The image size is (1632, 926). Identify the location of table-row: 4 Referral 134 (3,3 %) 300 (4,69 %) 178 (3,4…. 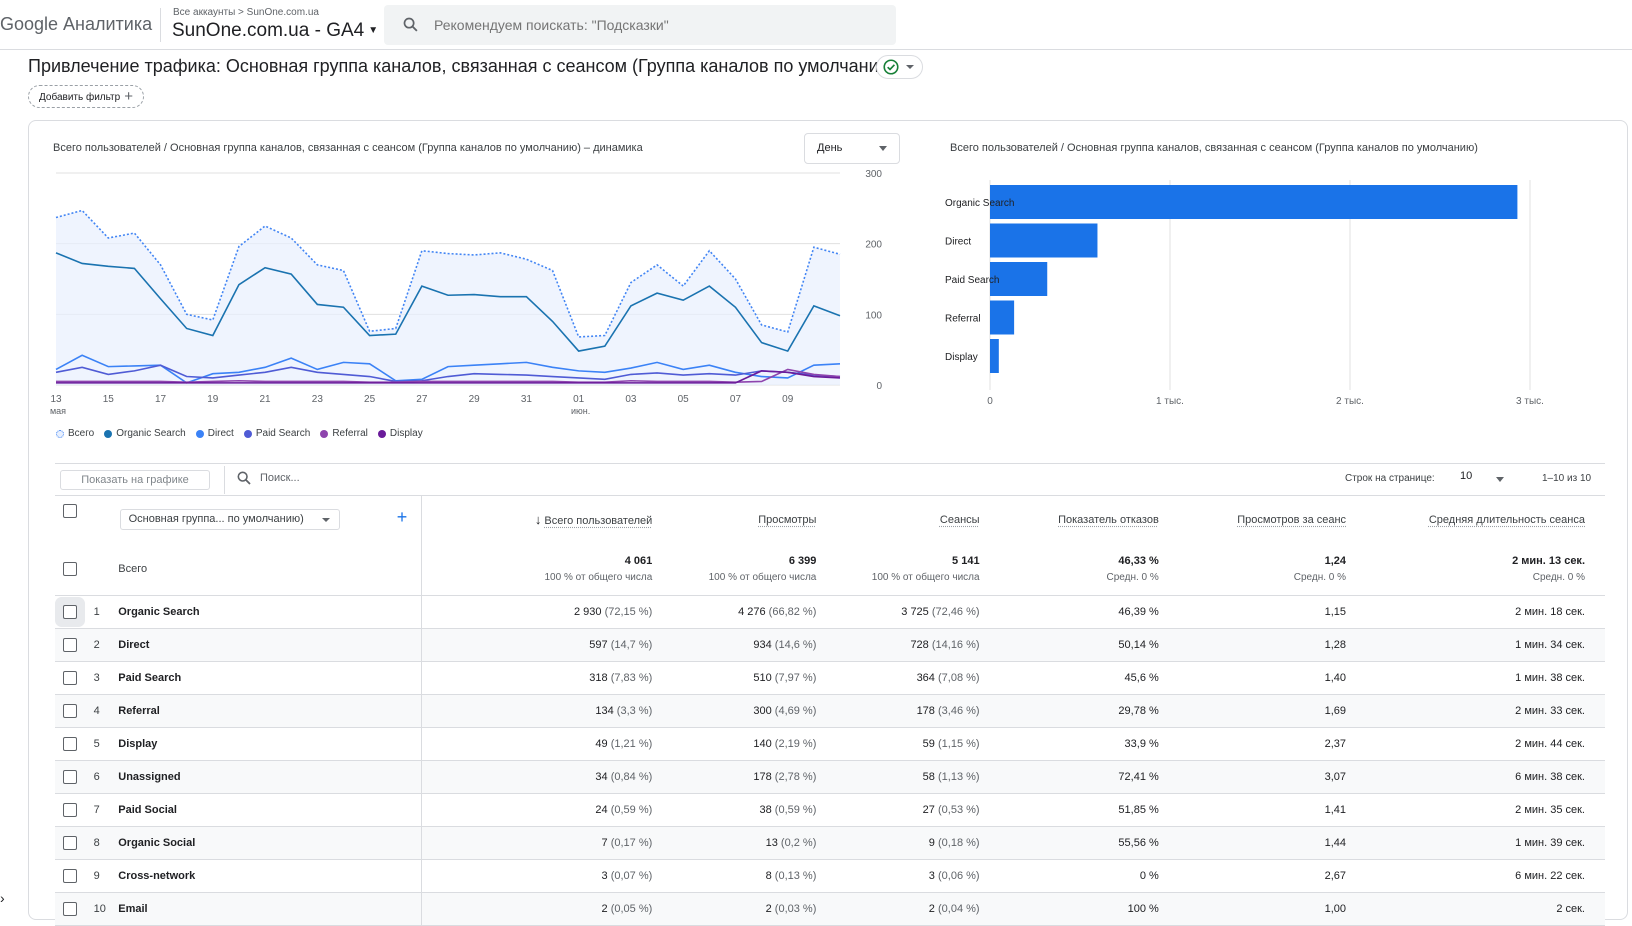
(830, 711).